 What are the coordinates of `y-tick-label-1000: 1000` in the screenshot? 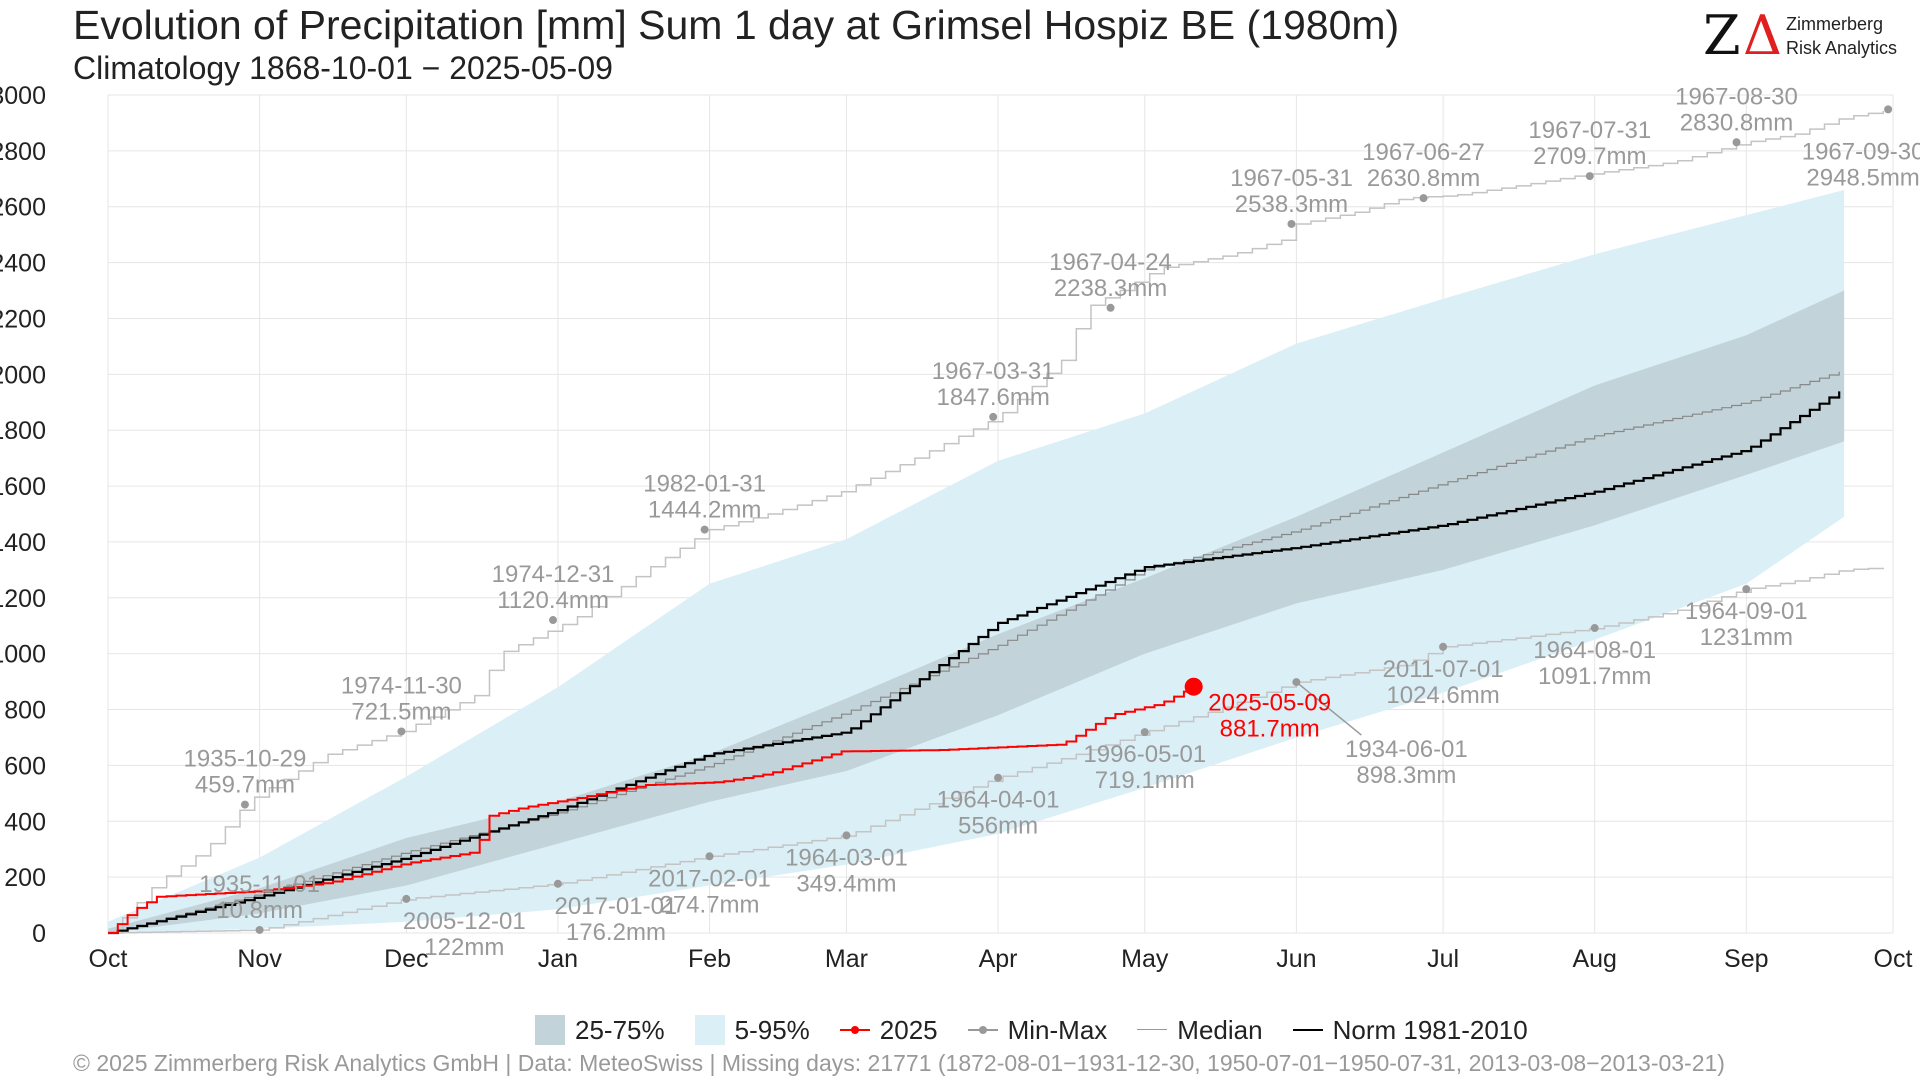 It's located at (23, 655).